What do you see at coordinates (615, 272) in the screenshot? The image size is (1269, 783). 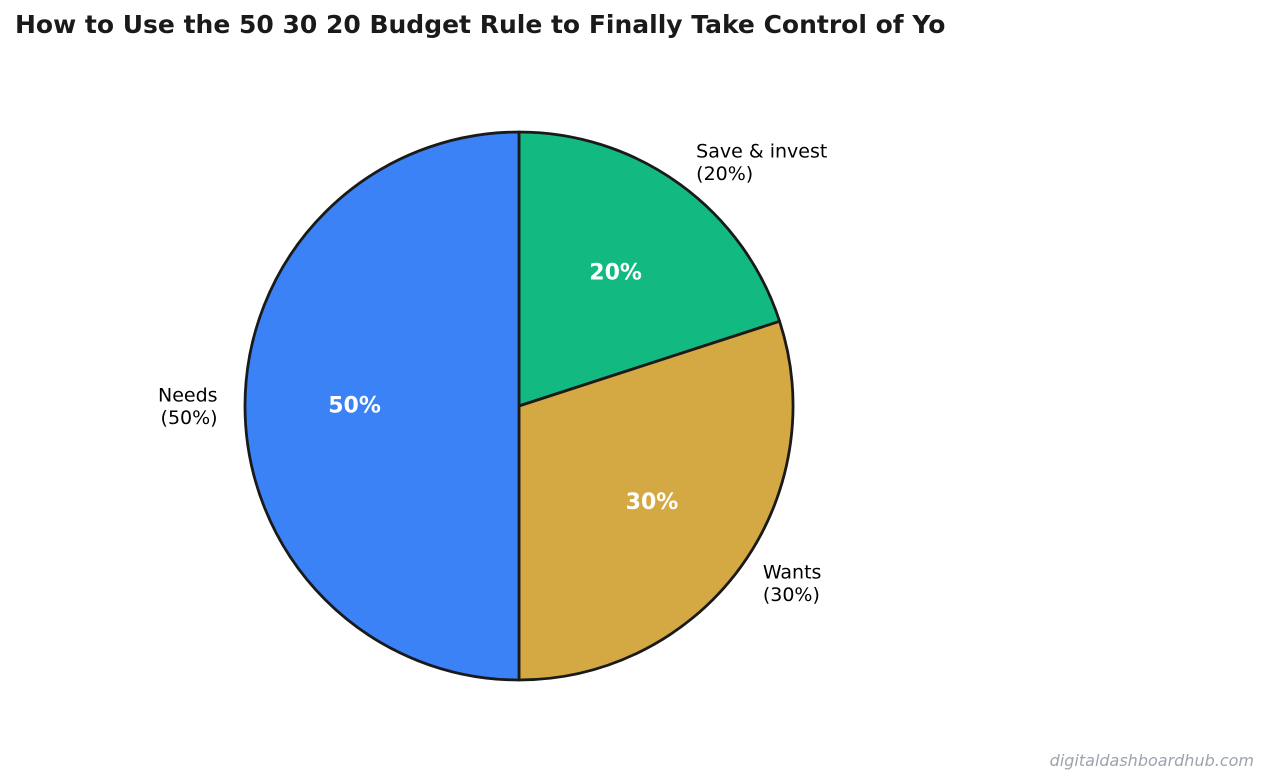 I see `pie-percent-label: 20%` at bounding box center [615, 272].